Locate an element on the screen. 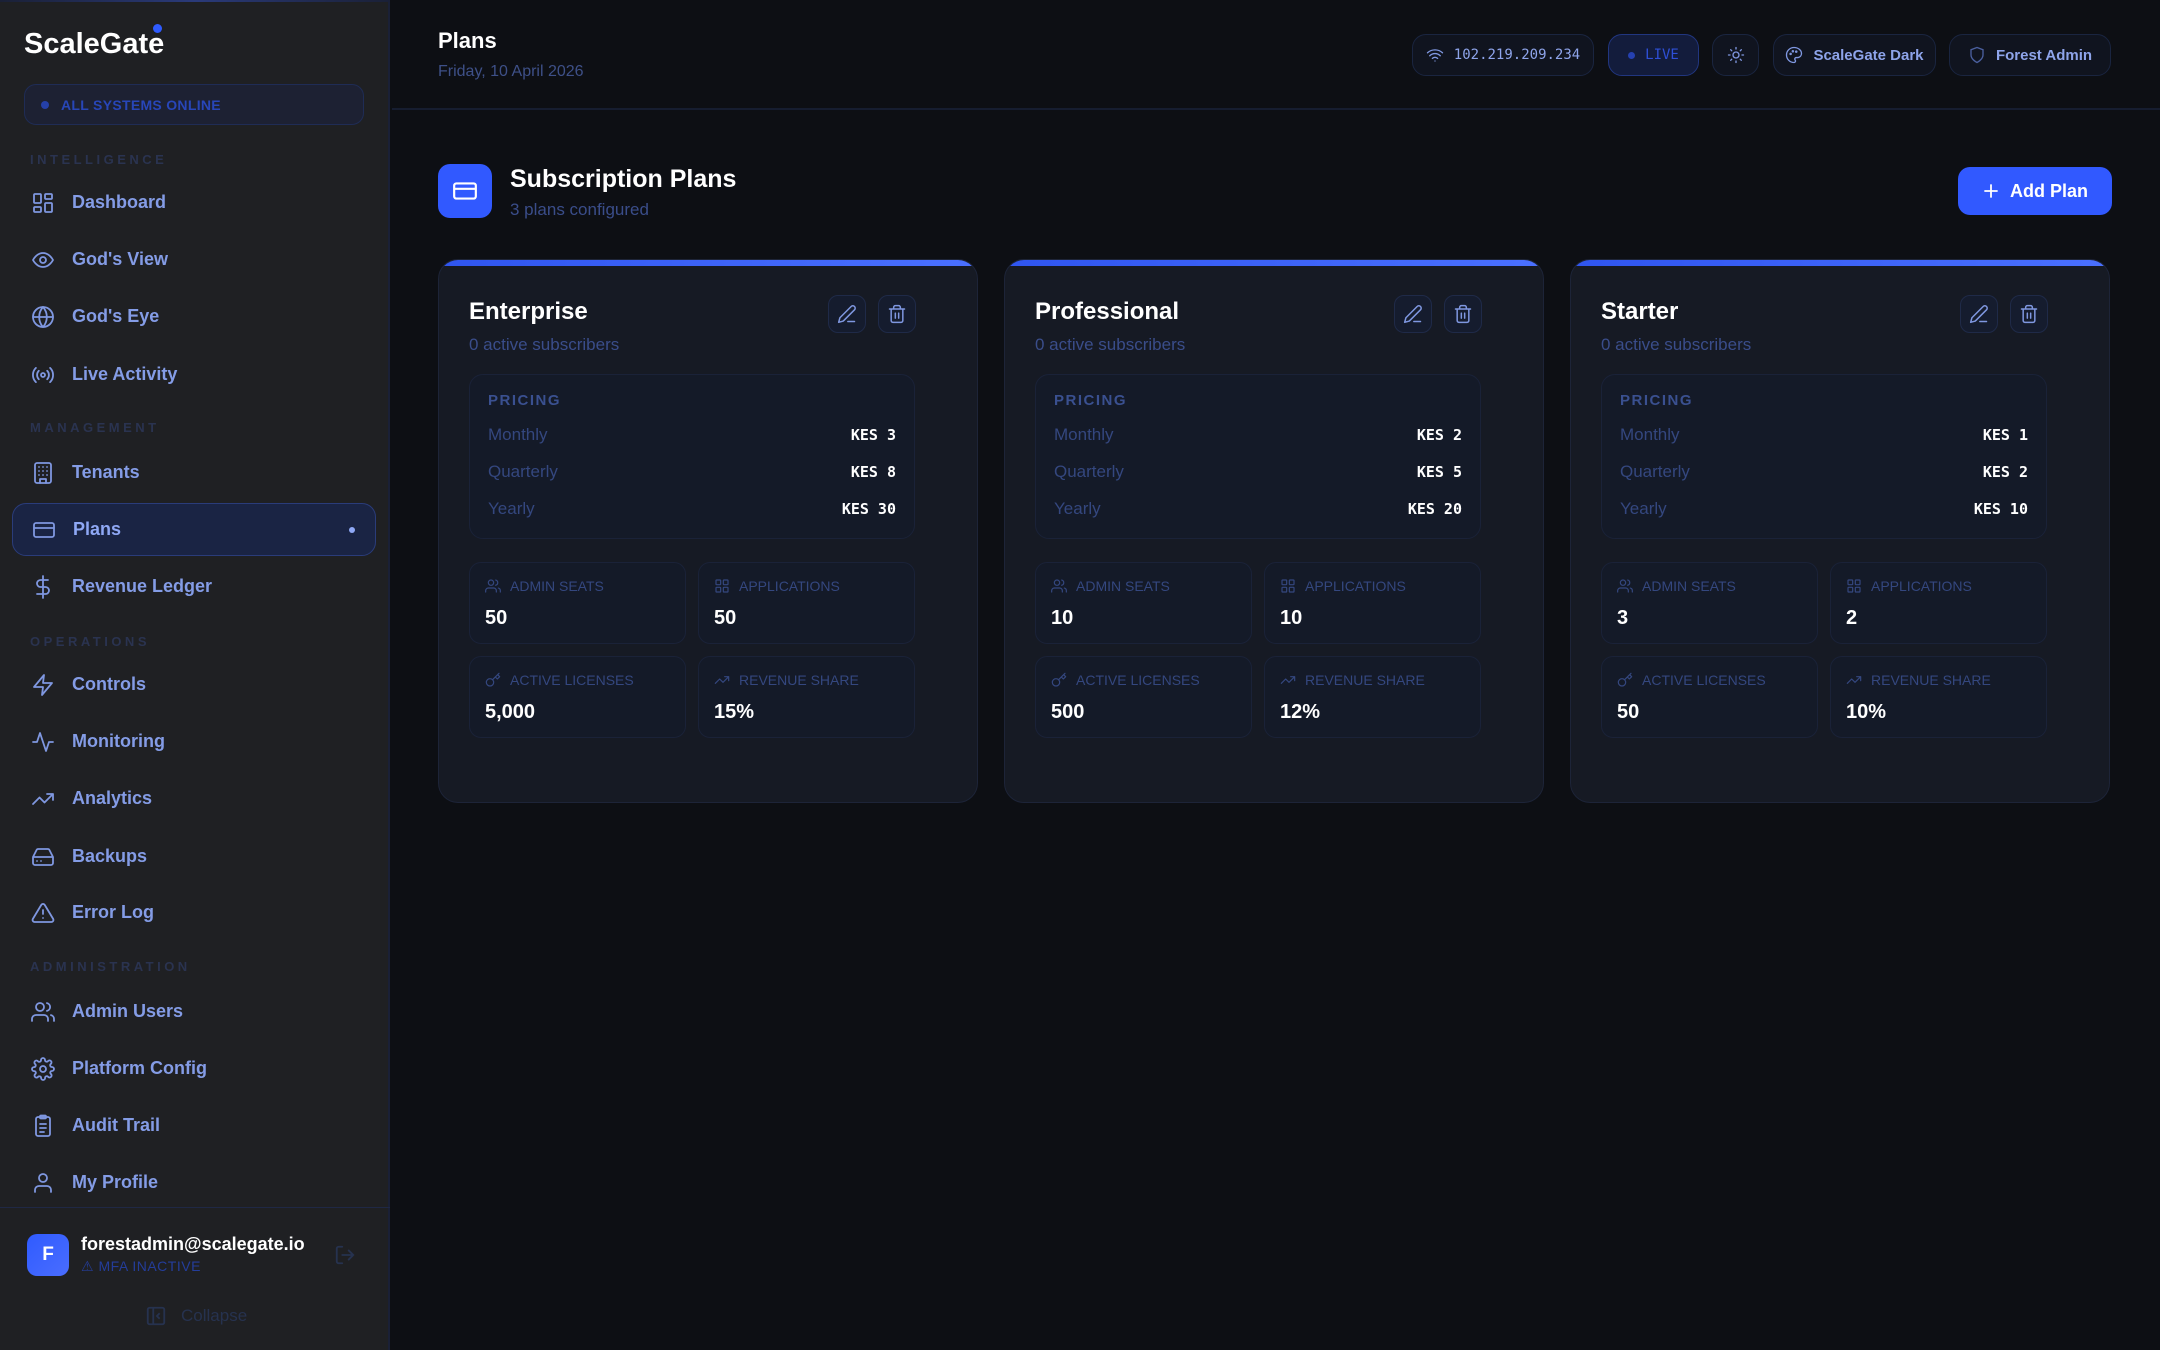 This screenshot has height=1350, width=2160. hard-drive-icon is located at coordinates (43, 856).